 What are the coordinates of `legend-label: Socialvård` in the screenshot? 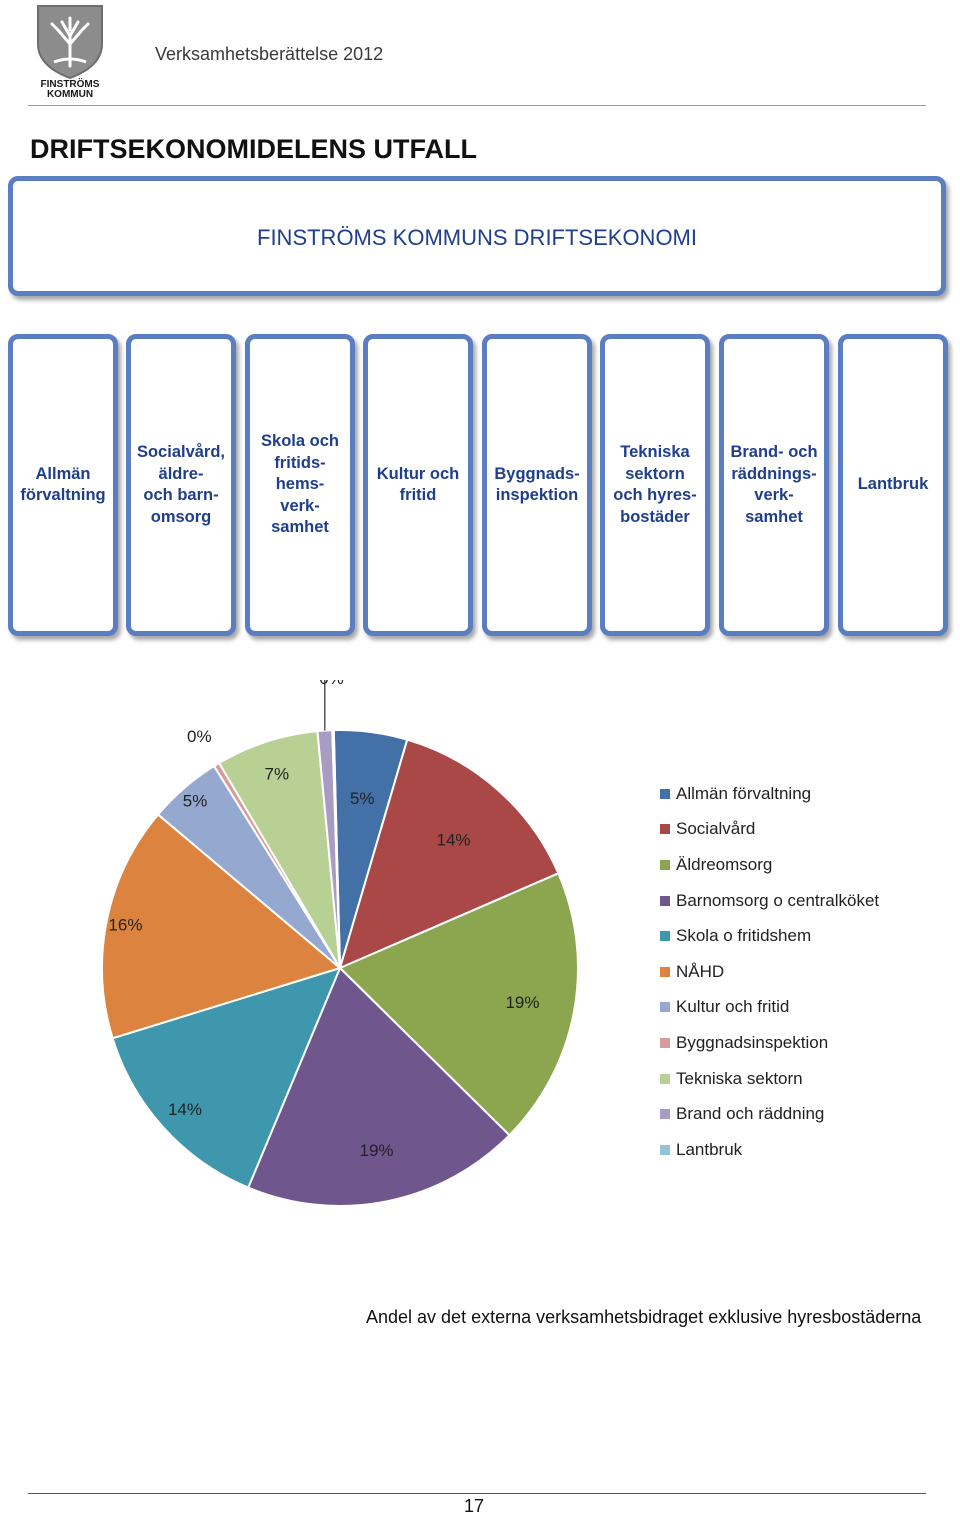 It's located at (716, 829).